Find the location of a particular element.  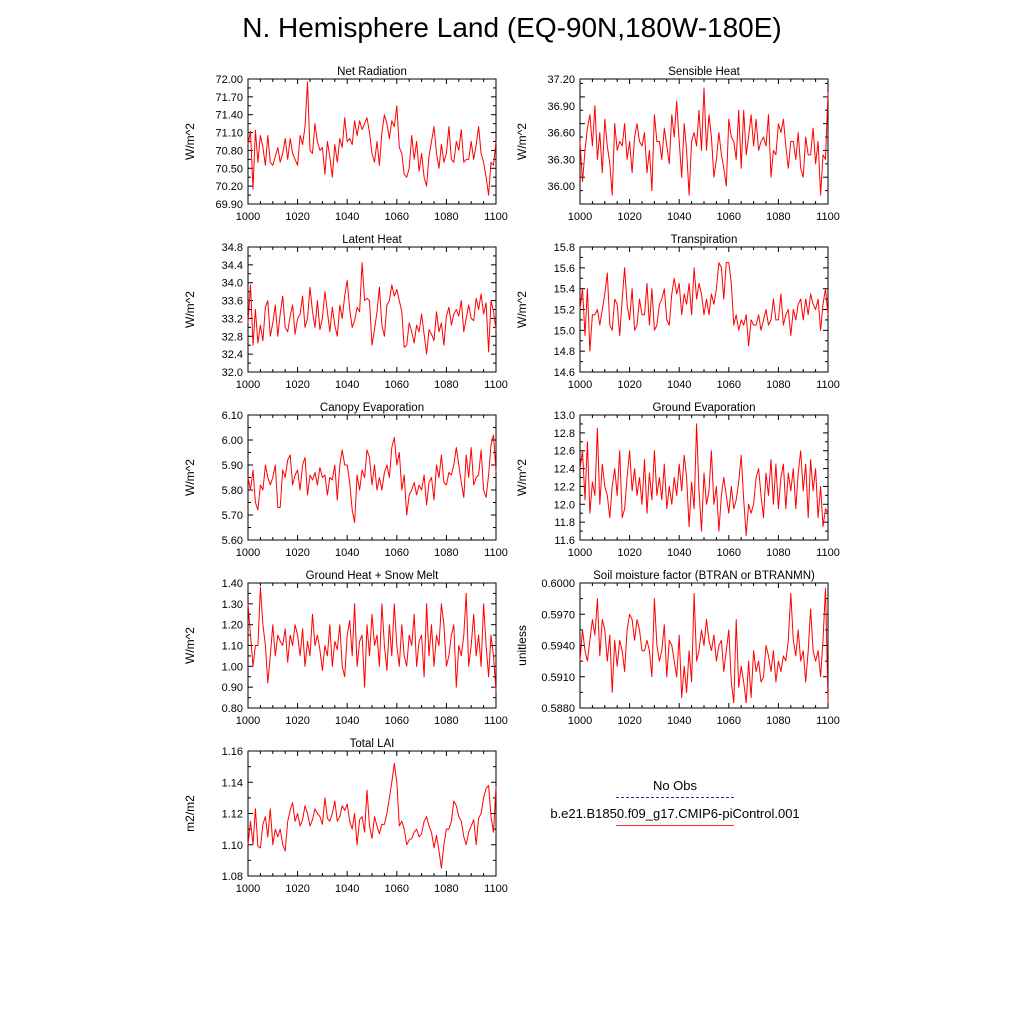

y-tick-label: 70.50 is located at coordinates (229, 169).